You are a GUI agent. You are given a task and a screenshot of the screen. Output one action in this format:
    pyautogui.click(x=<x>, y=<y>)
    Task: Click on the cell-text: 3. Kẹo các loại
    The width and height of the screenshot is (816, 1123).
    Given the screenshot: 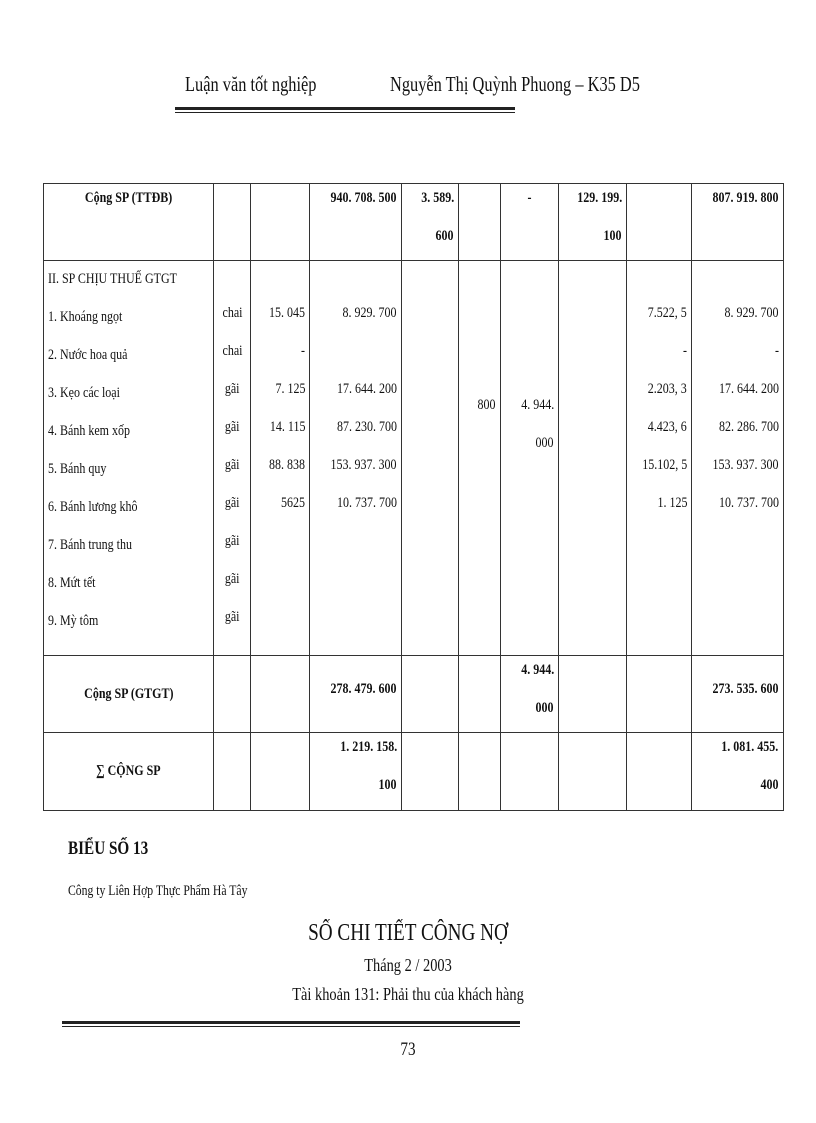 What is the action you would take?
    pyautogui.click(x=84, y=393)
    